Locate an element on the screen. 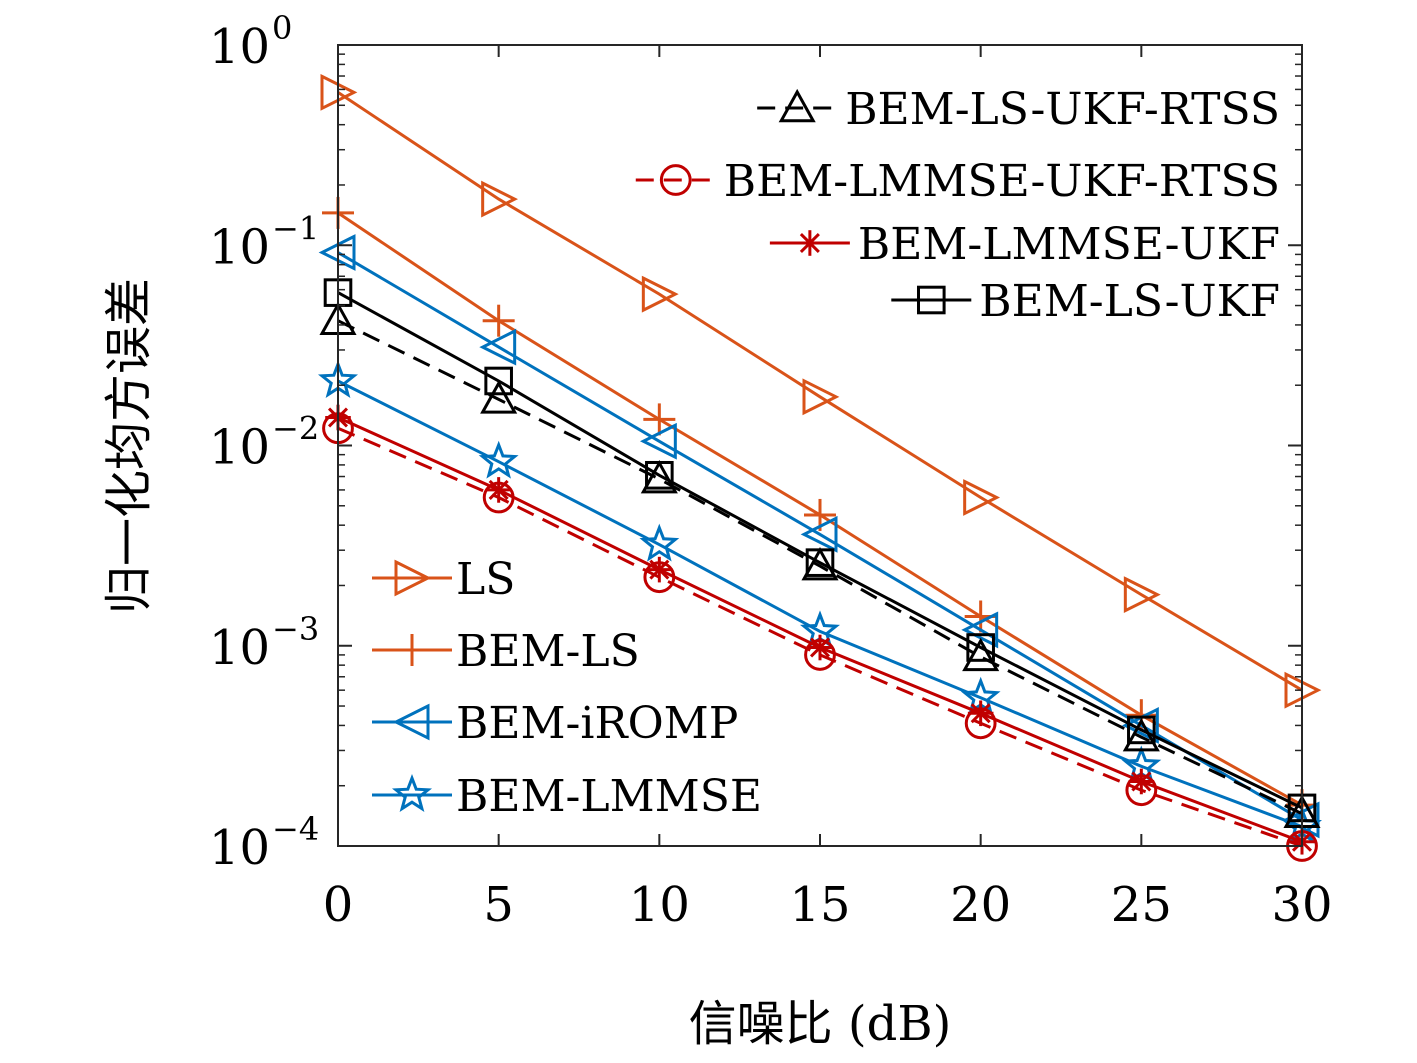 Image resolution: width=1417 pixels, height=1063 pixels. legend-label: BEM-LMMSE is located at coordinates (609, 796).